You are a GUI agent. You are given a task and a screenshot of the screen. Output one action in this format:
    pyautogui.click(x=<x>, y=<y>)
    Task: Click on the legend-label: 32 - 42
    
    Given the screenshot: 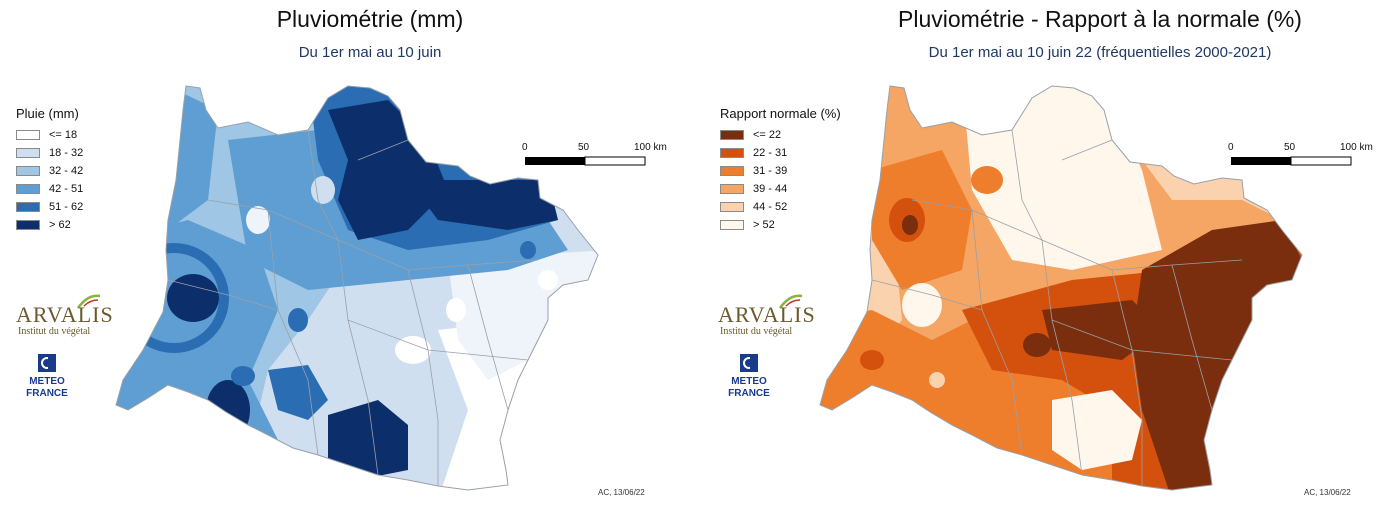 What is the action you would take?
    pyautogui.click(x=66, y=170)
    